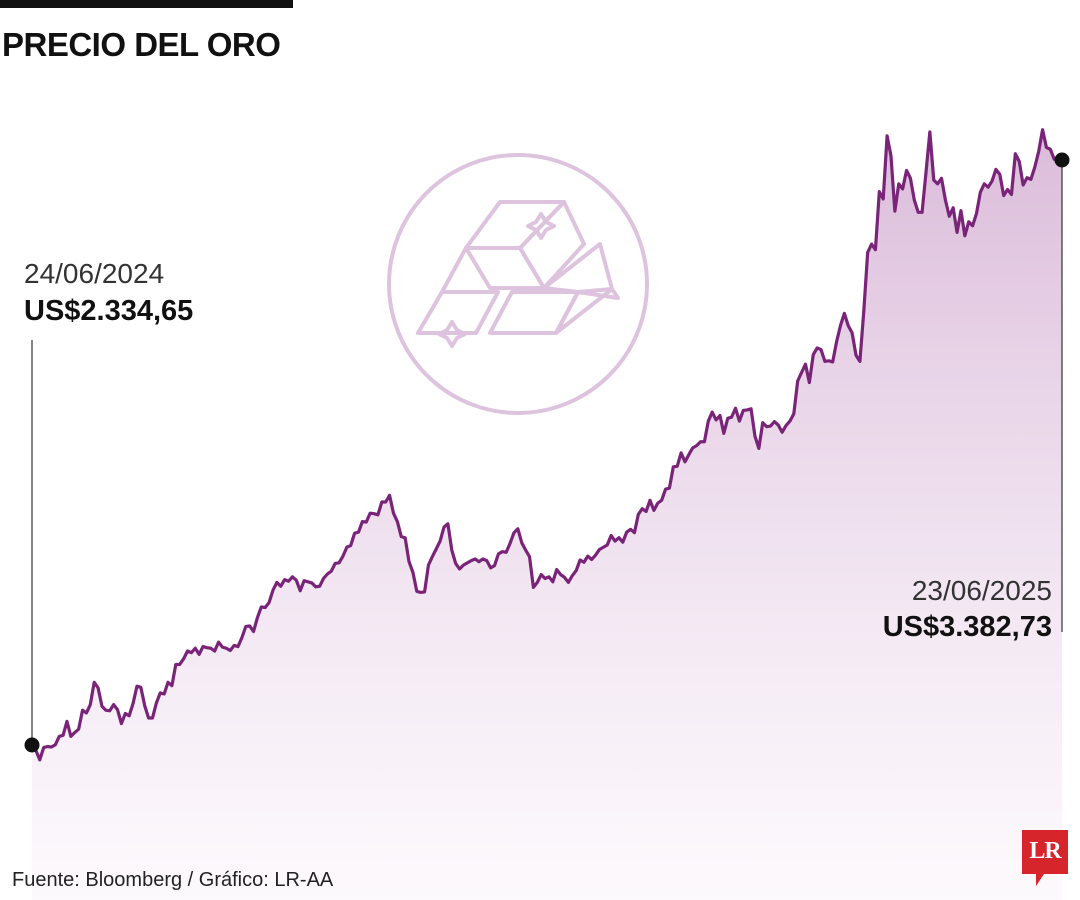  Describe the element at coordinates (981, 590) in the screenshot. I see `end-date-label: 23/06/2025` at that location.